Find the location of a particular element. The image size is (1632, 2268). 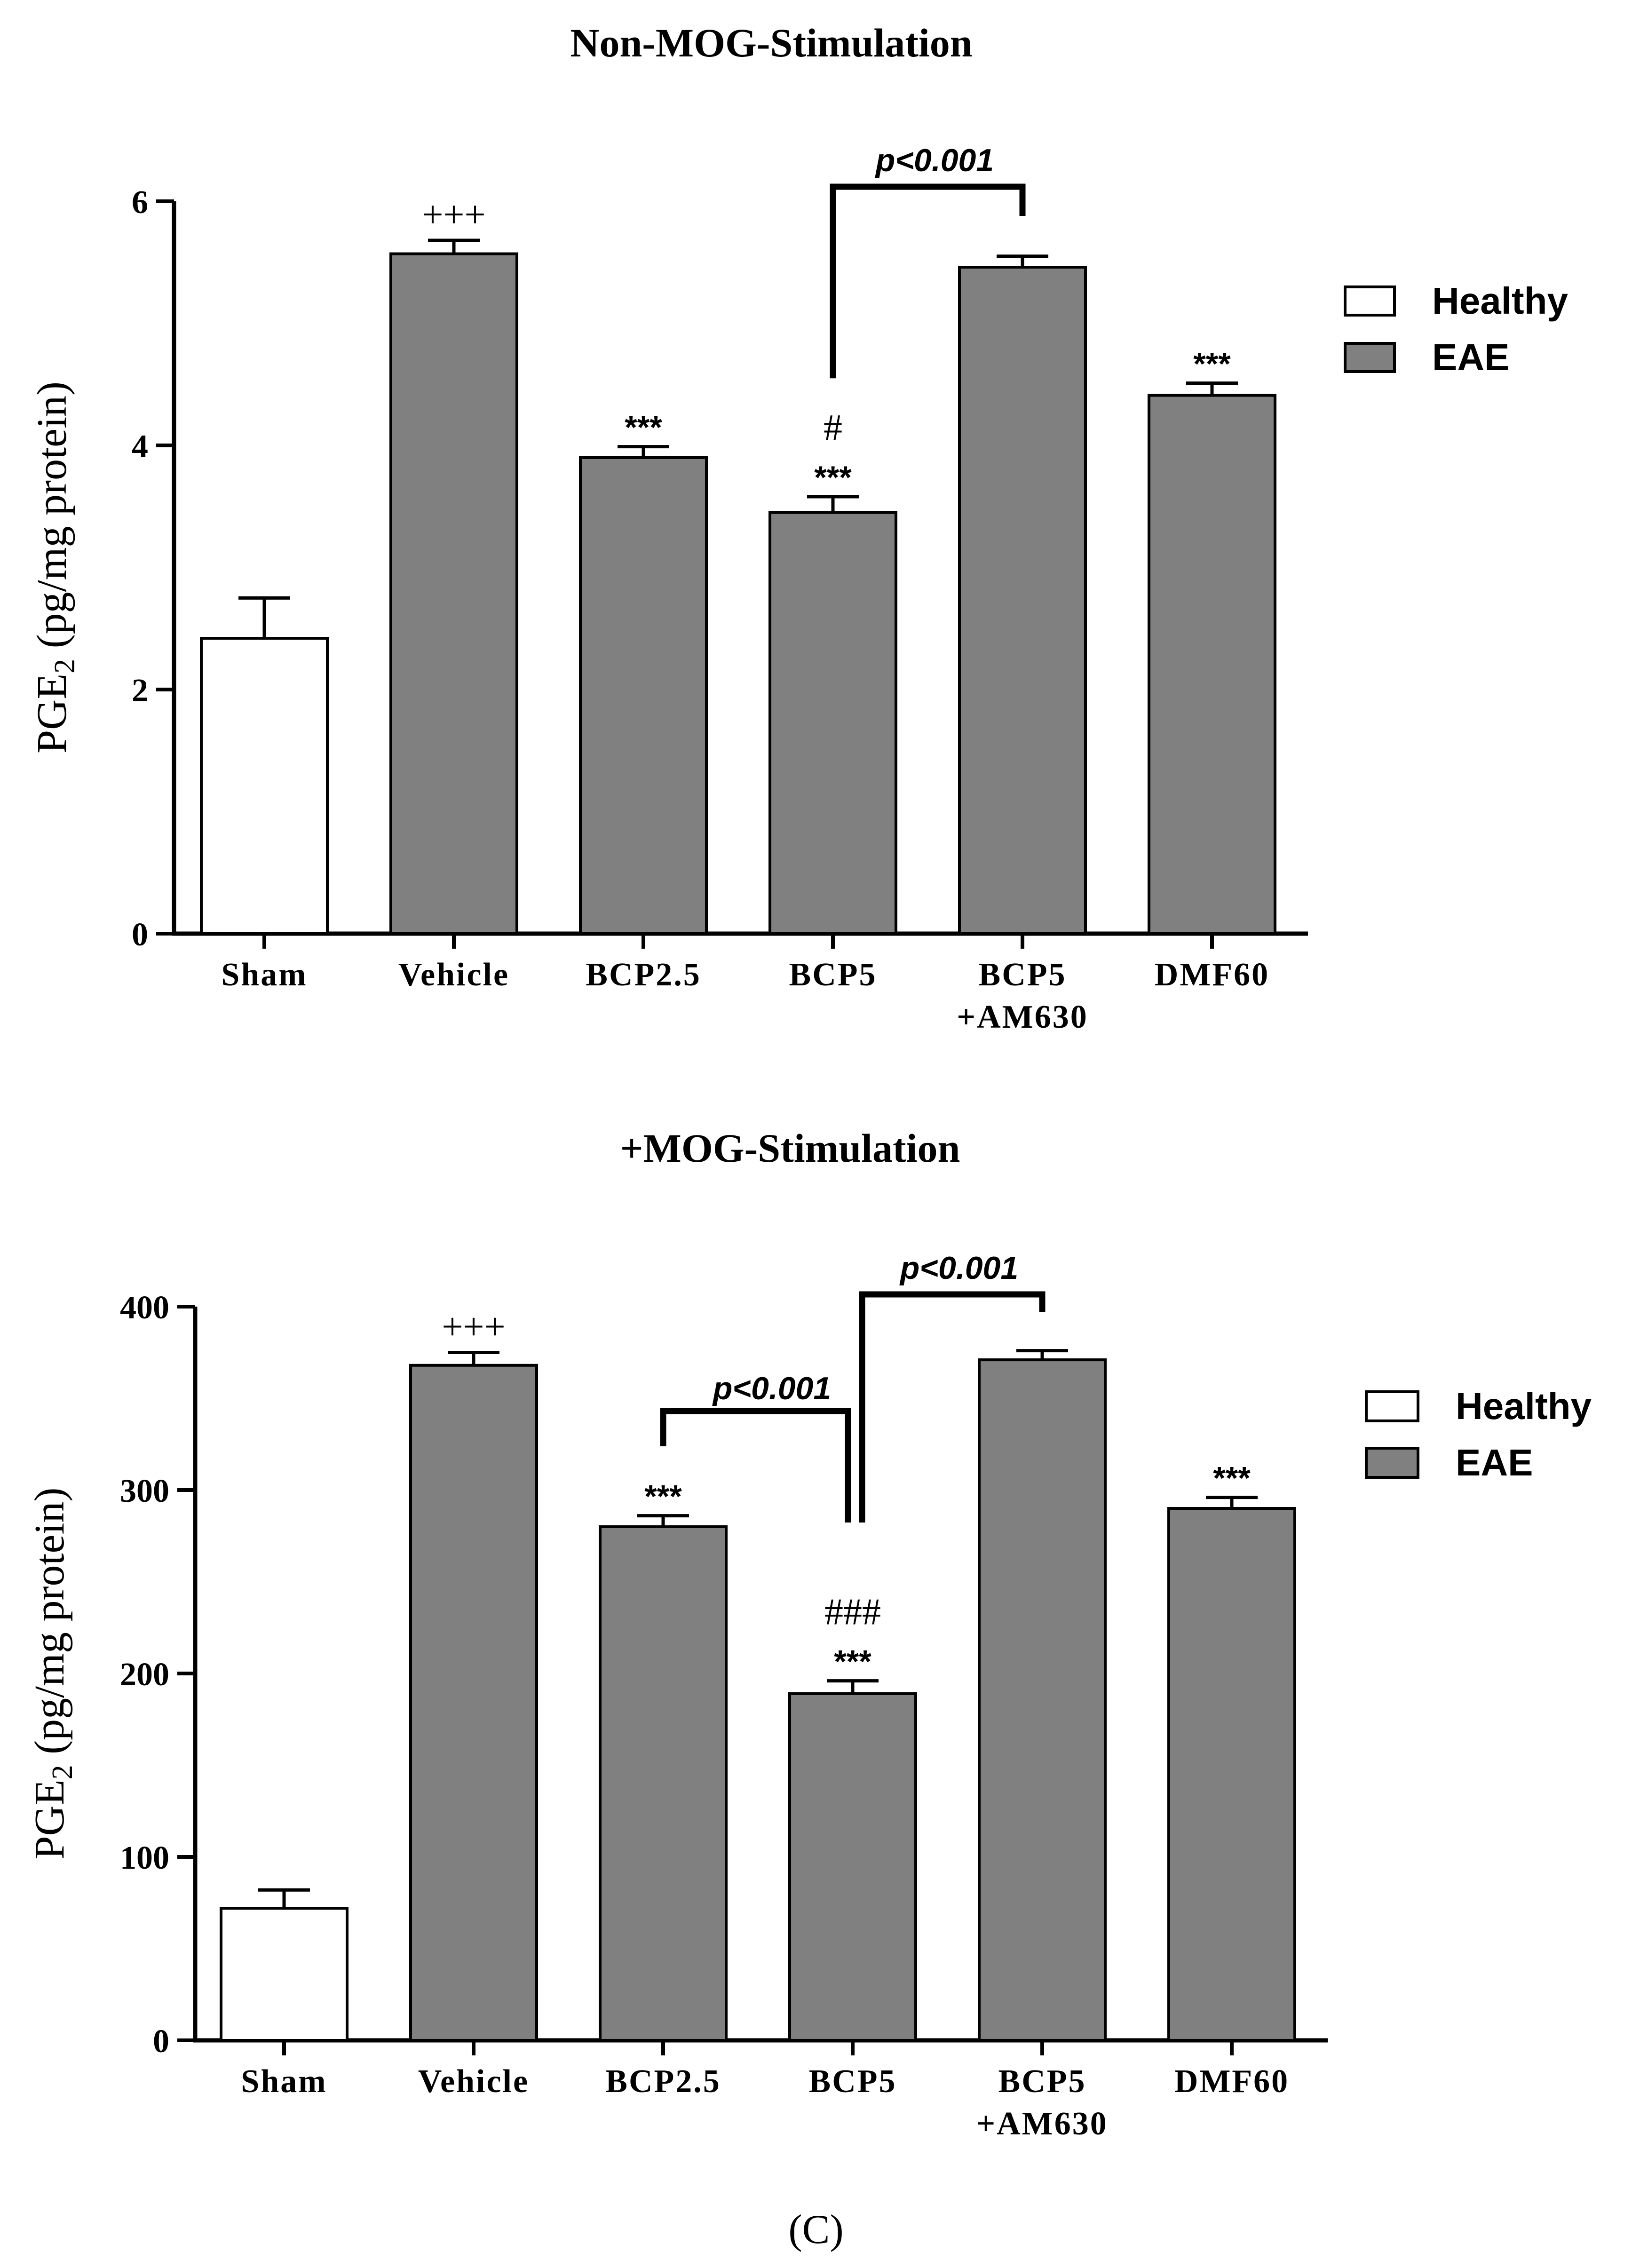

y-tick-label: 6 is located at coordinates (140, 202).